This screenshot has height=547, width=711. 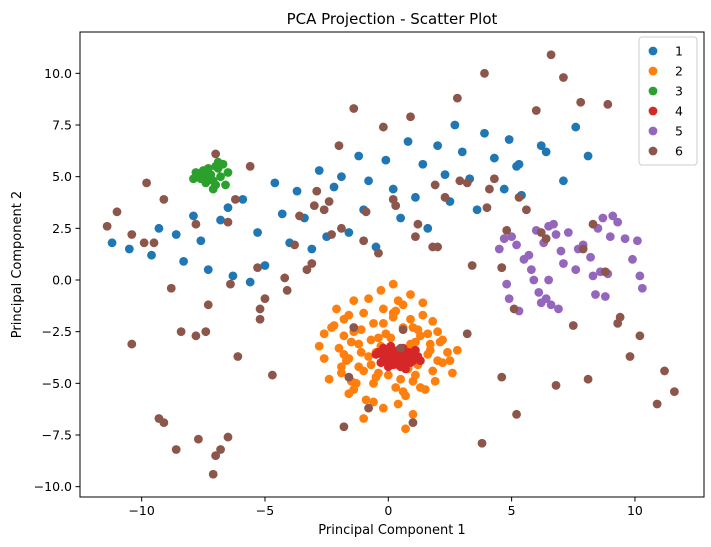 What do you see at coordinates (57, 435) in the screenshot?
I see `y-tick-label: −7.5` at bounding box center [57, 435].